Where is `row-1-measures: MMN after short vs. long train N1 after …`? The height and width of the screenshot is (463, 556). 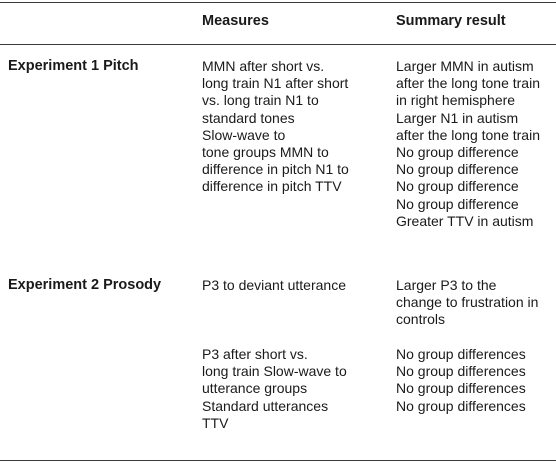
row-1-measures: MMN after short vs. long train N1 after … is located at coordinates (275, 126).